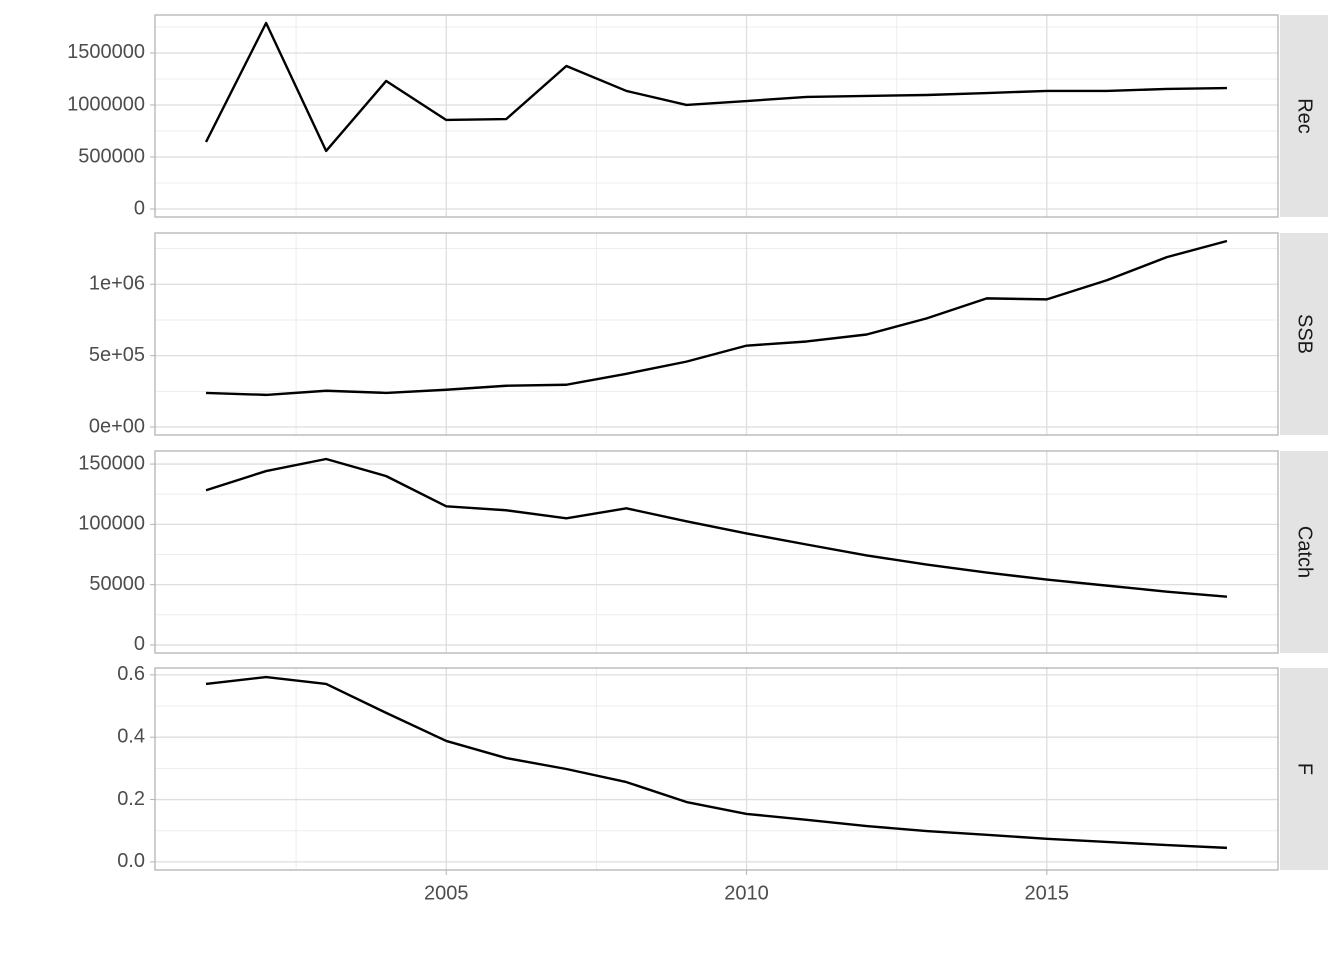 The height and width of the screenshot is (960, 1344). I want to click on y-tick-label: 0.0, so click(131, 861).